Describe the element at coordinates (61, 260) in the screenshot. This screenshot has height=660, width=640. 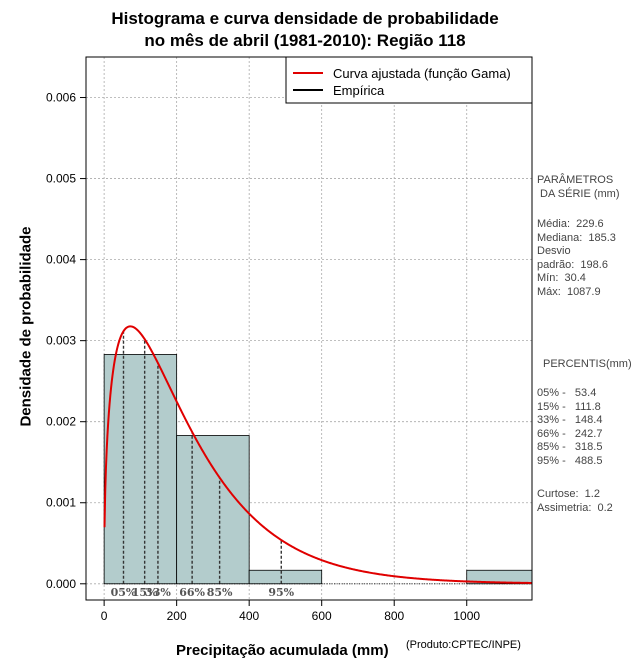
I see `y-tick-label: 0.004` at that location.